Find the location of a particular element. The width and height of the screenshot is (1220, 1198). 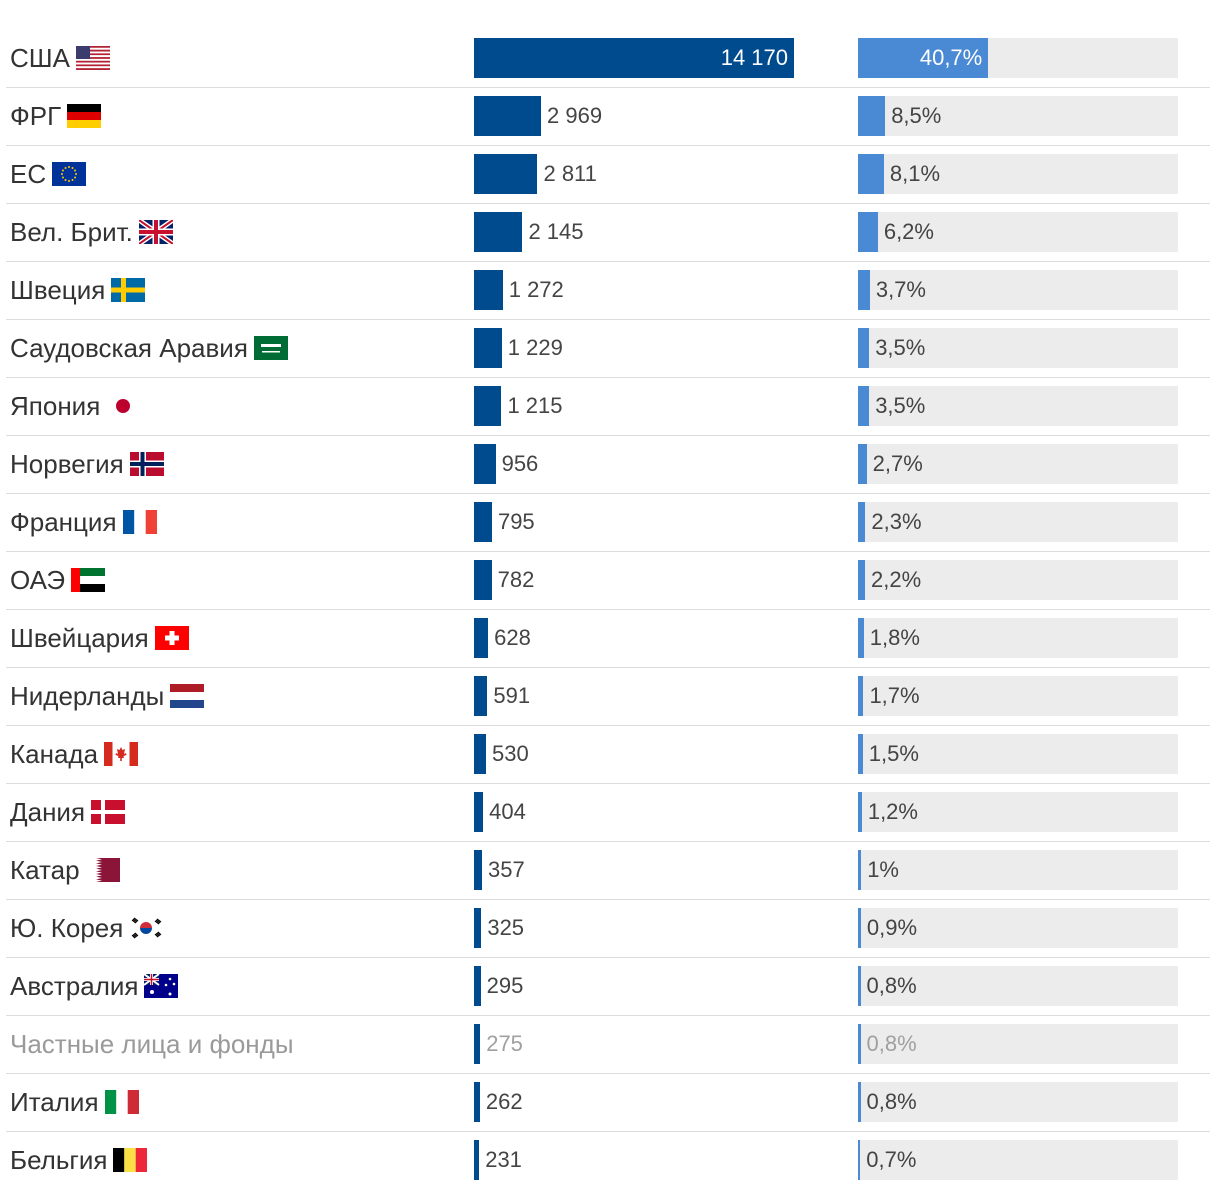

table-row: Нидерланды 591 1,7% is located at coordinates (610, 696).